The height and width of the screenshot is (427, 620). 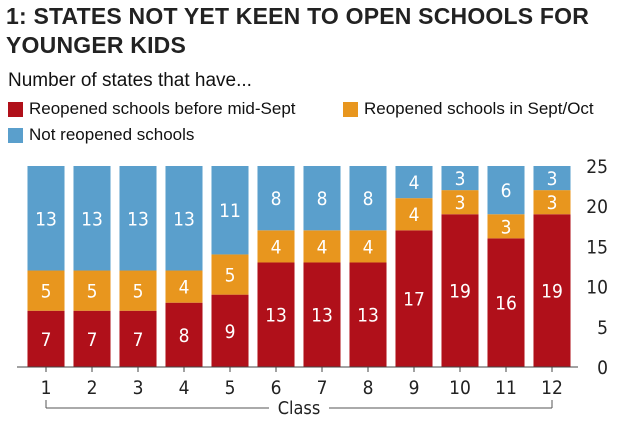 What do you see at coordinates (162, 108) in the screenshot?
I see `legend-label: Reopened schools before mid-Sept` at bounding box center [162, 108].